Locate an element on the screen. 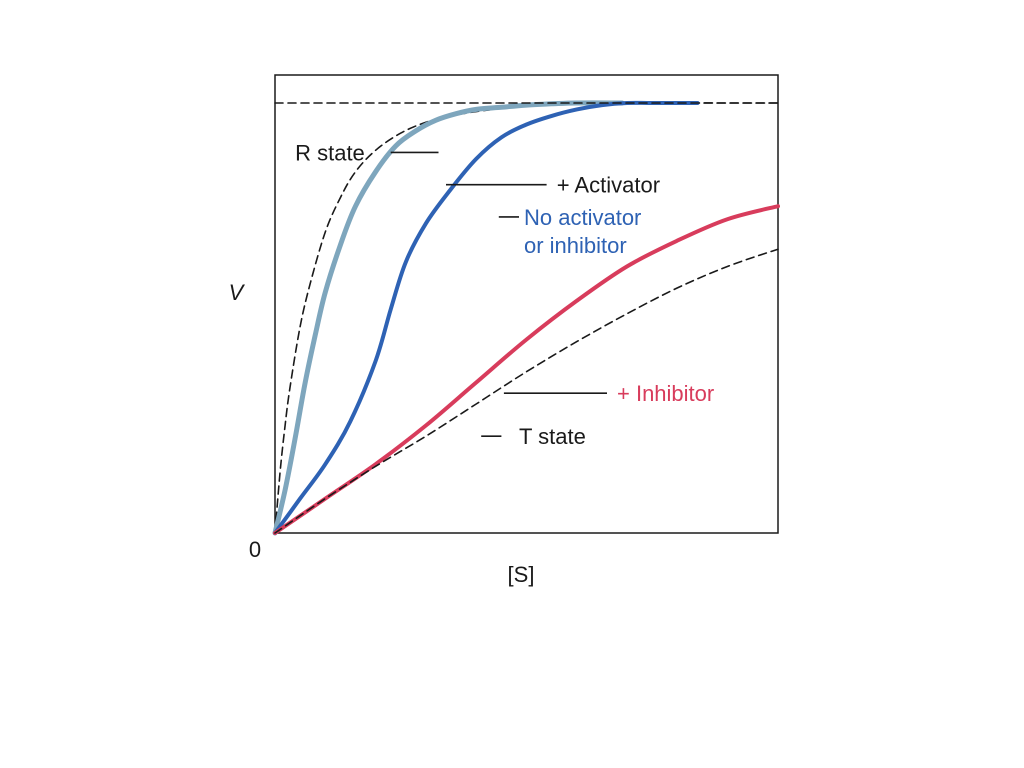 The height and width of the screenshot is (768, 1024). series-label-t-state: T state is located at coordinates (552, 436).